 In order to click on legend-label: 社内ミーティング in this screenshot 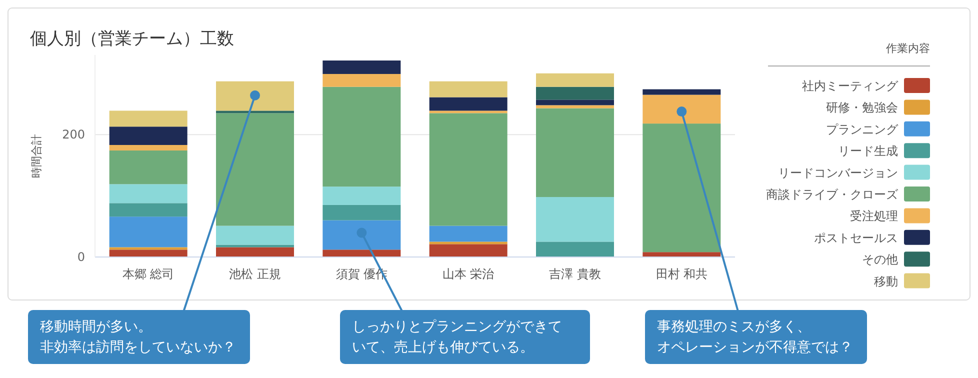, I will do `click(850, 86)`.